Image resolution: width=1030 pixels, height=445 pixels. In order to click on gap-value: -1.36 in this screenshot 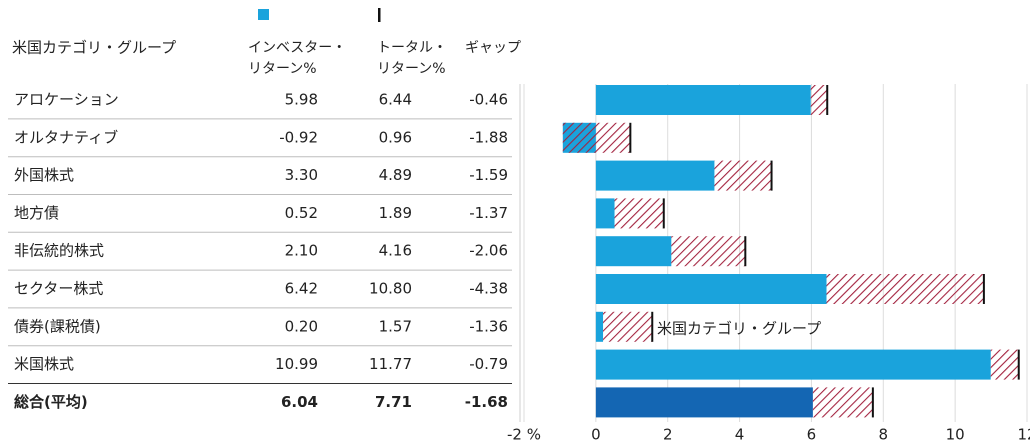, I will do `click(488, 326)`.